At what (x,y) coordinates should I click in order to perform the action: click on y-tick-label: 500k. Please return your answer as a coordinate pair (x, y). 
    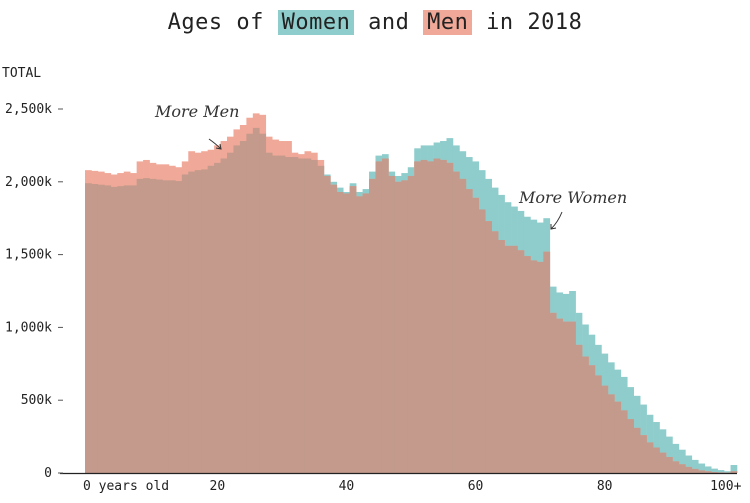
    Looking at the image, I should click on (36, 400).